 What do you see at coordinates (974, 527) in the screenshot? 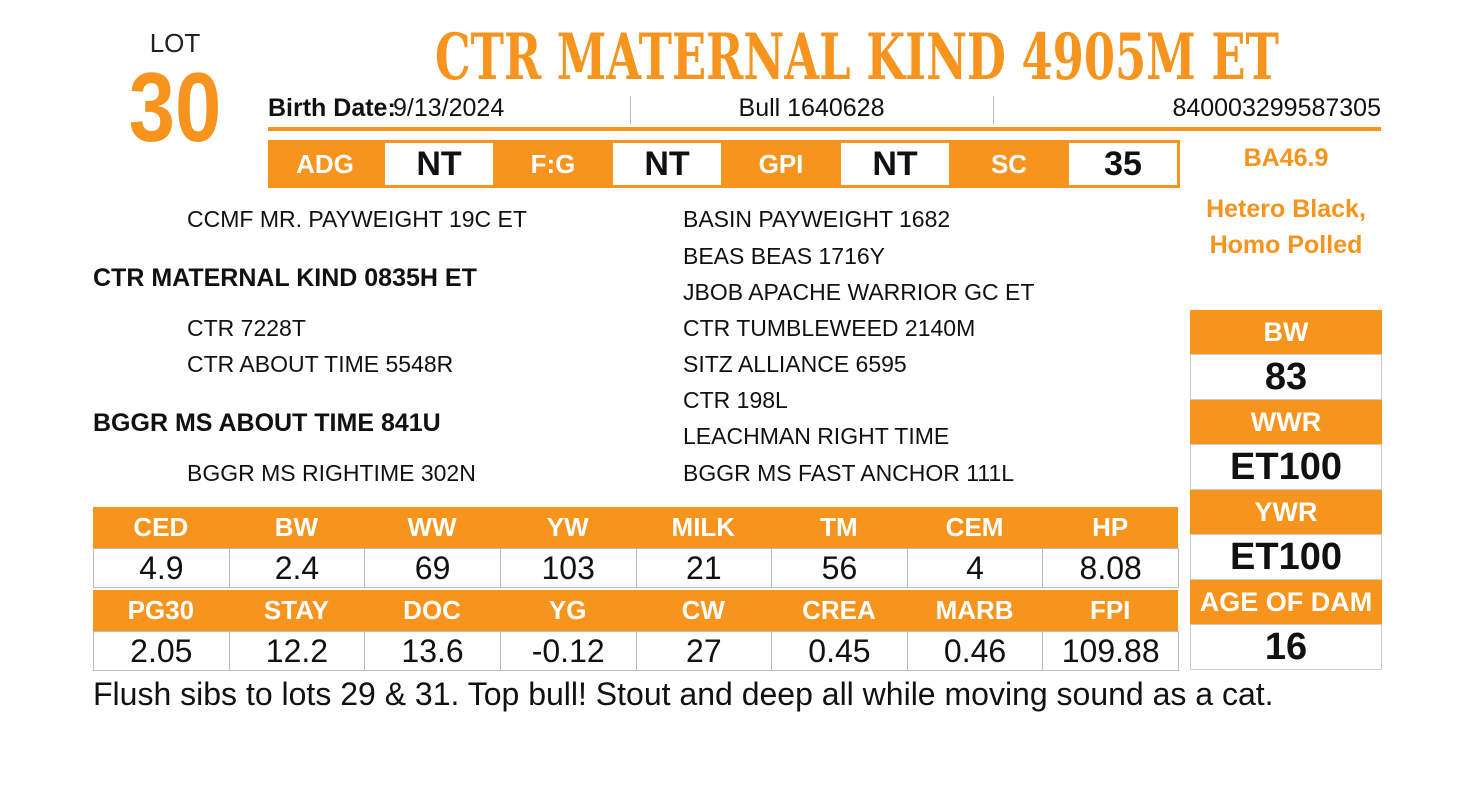
I see `epd-header: CEM` at bounding box center [974, 527].